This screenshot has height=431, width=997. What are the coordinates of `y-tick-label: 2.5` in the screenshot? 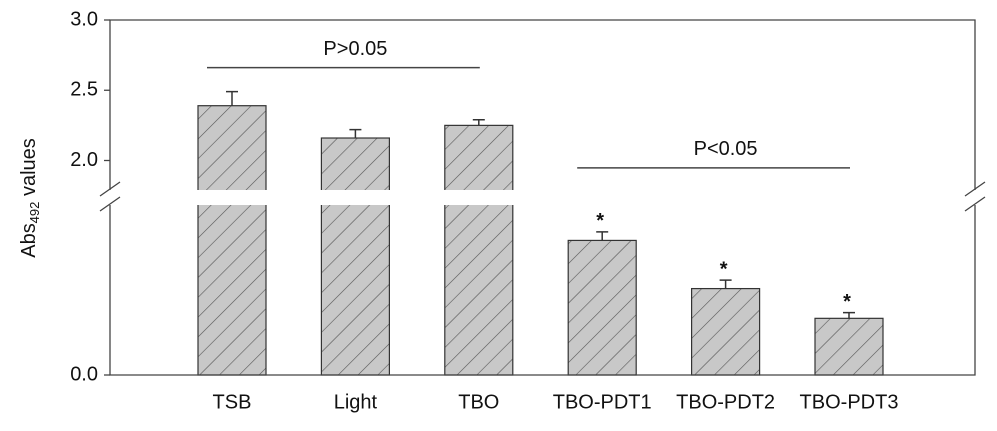 It's located at (84, 90).